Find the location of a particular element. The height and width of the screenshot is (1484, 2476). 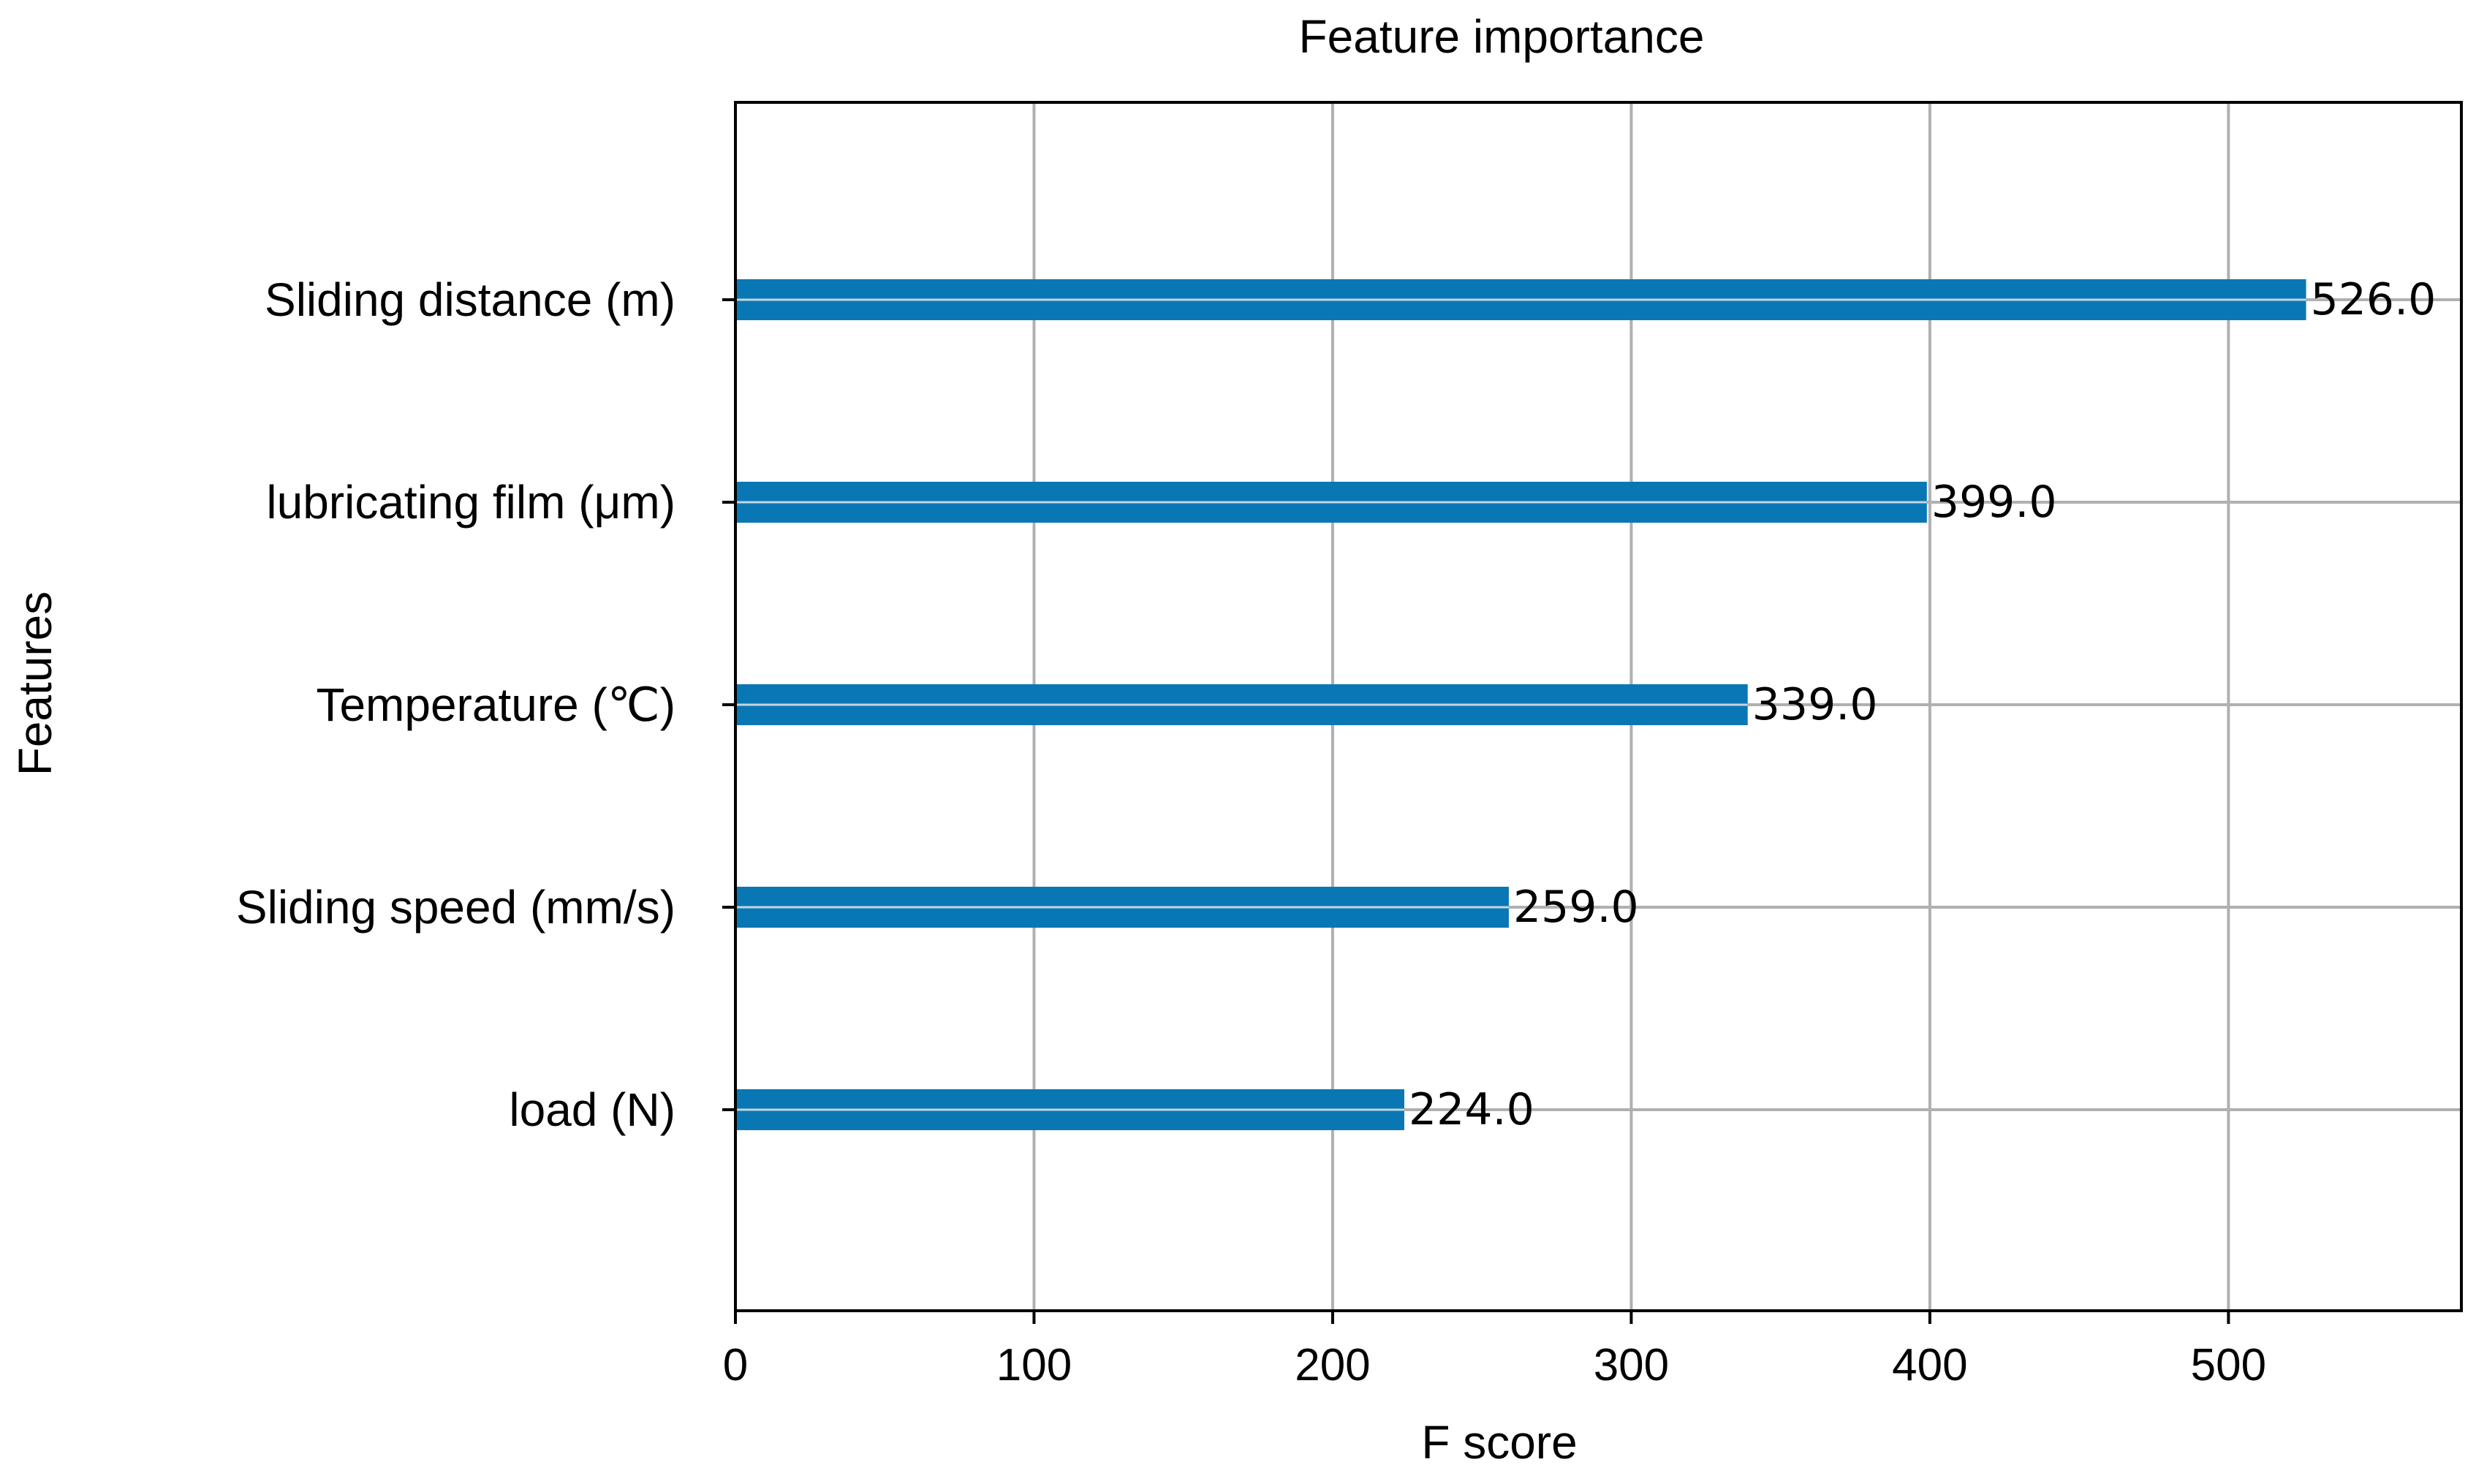

y-tick-label: load (N) is located at coordinates (592, 1109).